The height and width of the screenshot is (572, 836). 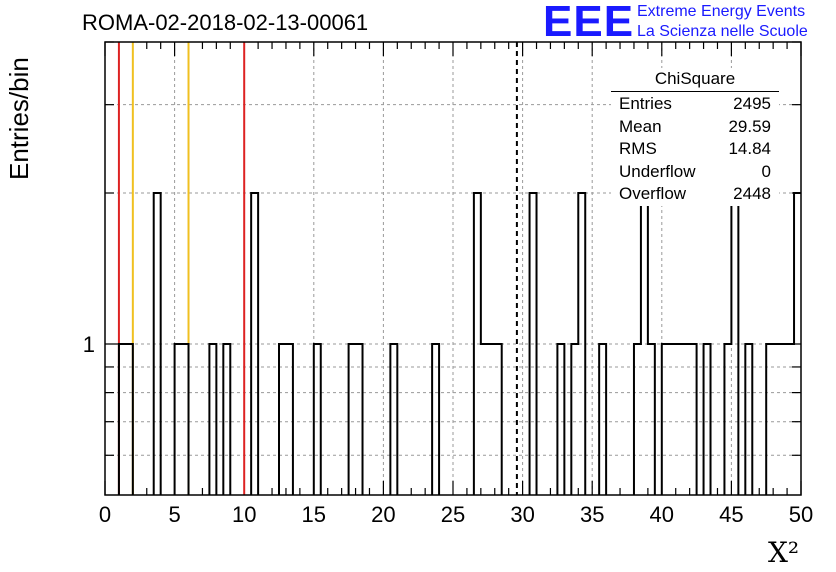 What do you see at coordinates (89, 344) in the screenshot?
I see `y-tick-label: 1` at bounding box center [89, 344].